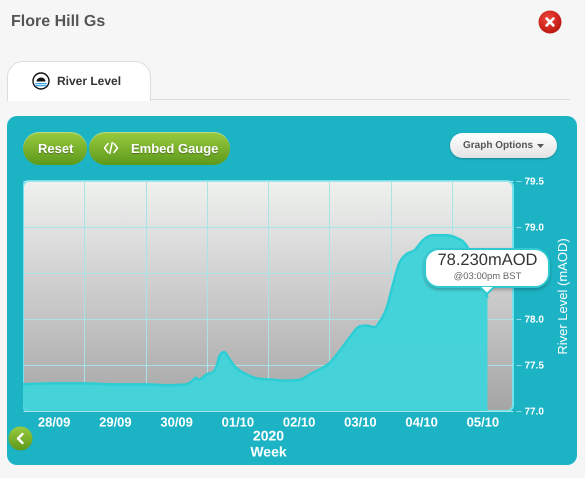 This screenshot has width=585, height=478. I want to click on x-tick-label: 04/10, so click(421, 422).